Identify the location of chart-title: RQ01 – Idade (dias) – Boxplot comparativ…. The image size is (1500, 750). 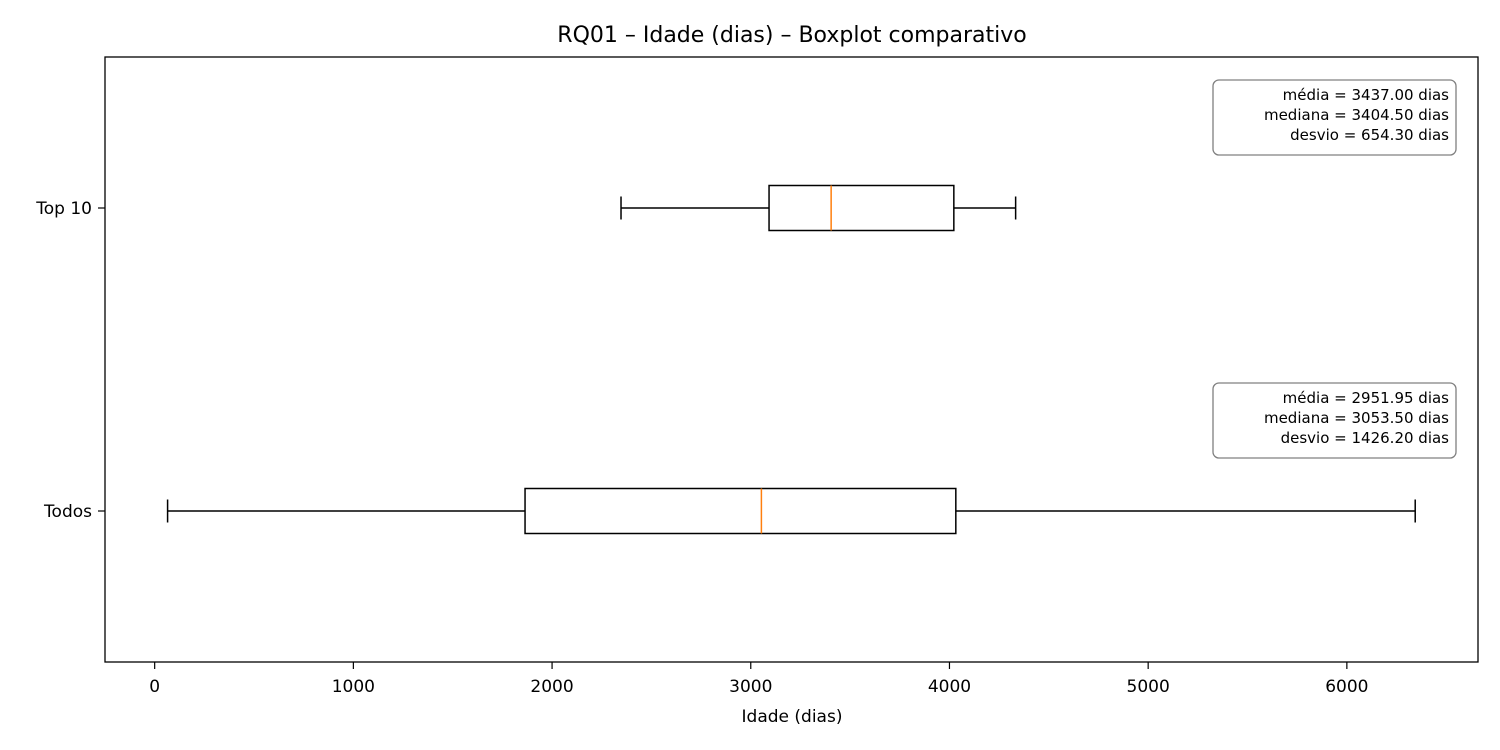
(791, 35).